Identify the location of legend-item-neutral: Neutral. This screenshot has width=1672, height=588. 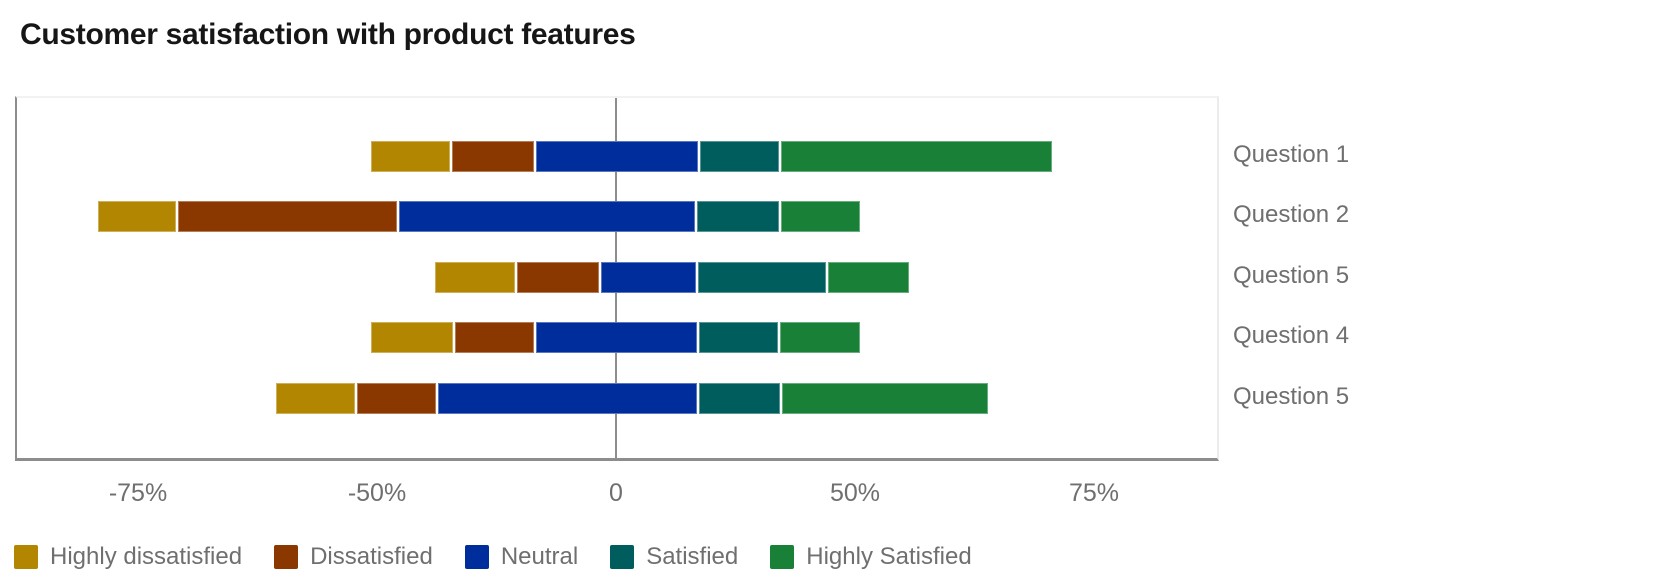
(521, 557).